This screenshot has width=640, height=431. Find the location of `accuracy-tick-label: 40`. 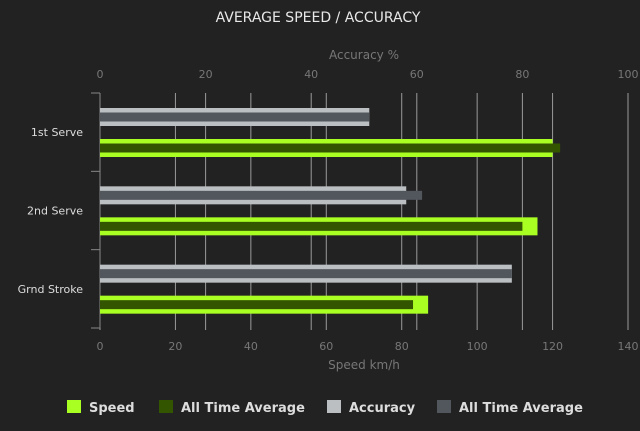

accuracy-tick-label: 40 is located at coordinates (311, 74).